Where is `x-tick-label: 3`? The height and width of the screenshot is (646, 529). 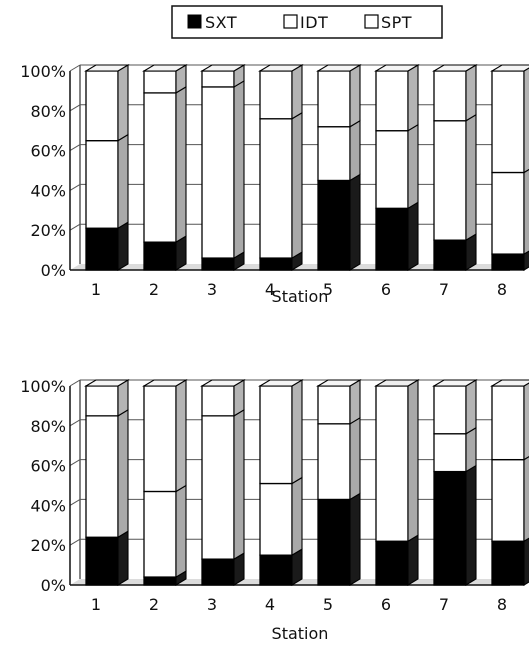 x-tick-label: 3 is located at coordinates (212, 604).